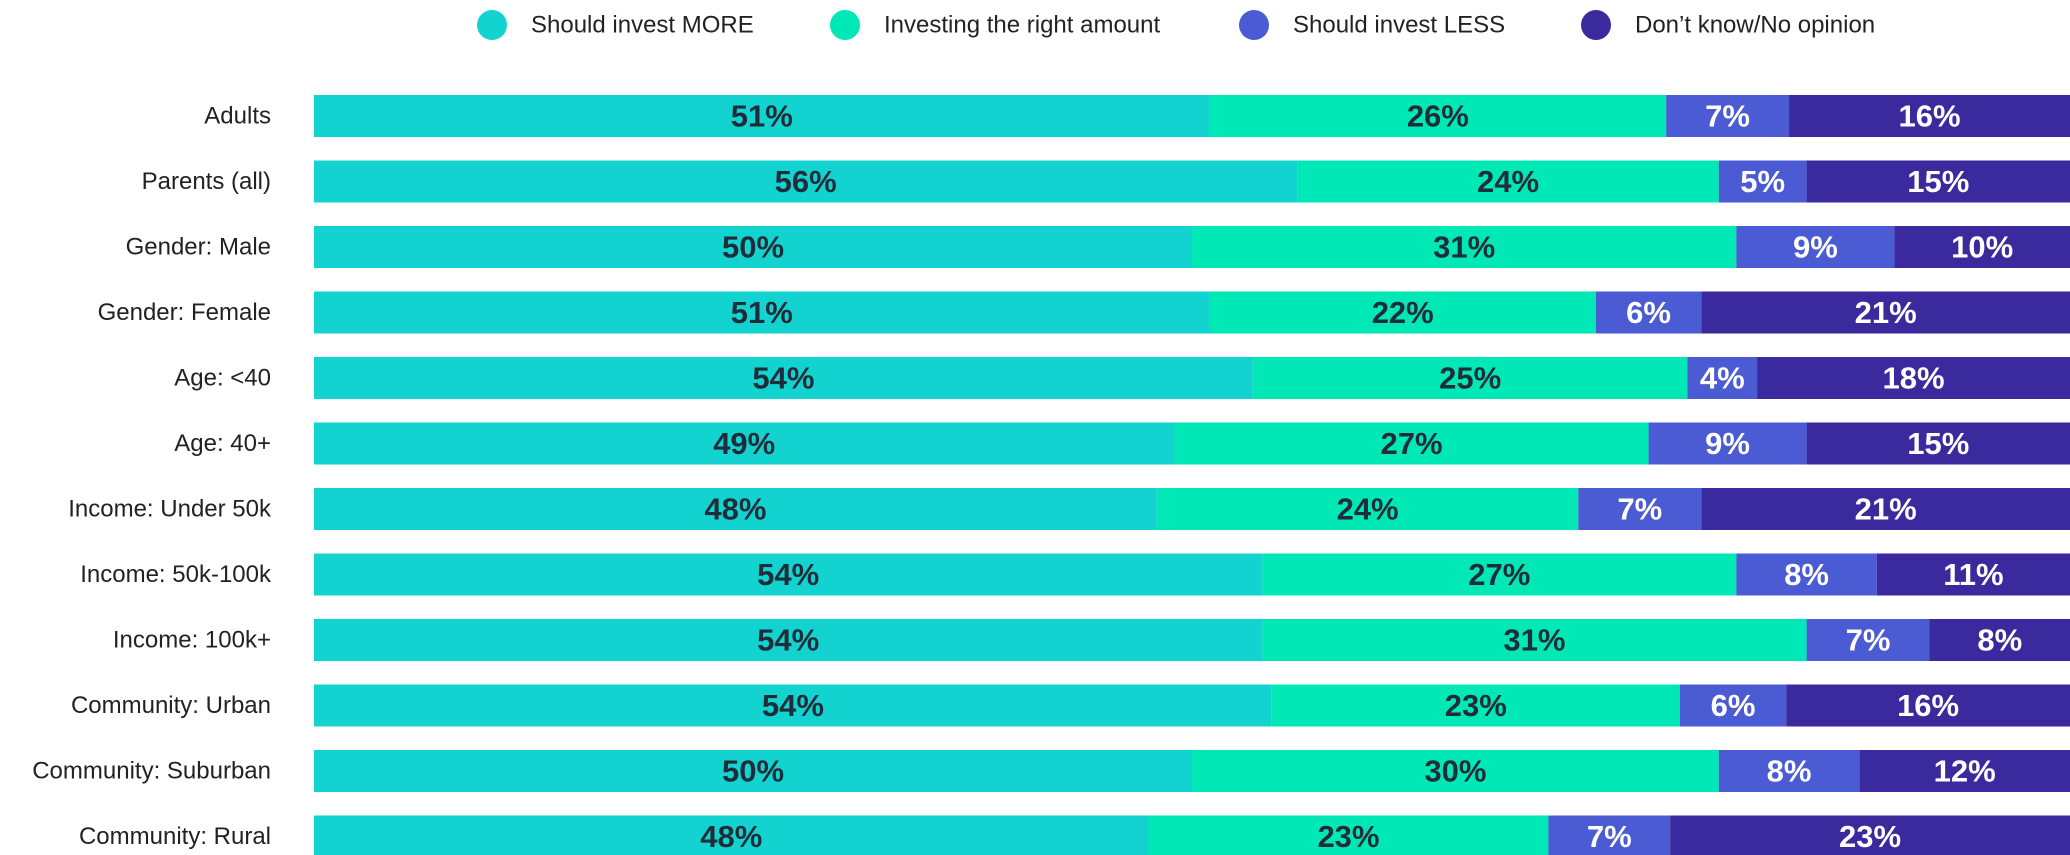 This screenshot has height=855, width=2070. Describe the element at coordinates (151, 771) in the screenshot. I see `category-label: Community: Suburban` at that location.